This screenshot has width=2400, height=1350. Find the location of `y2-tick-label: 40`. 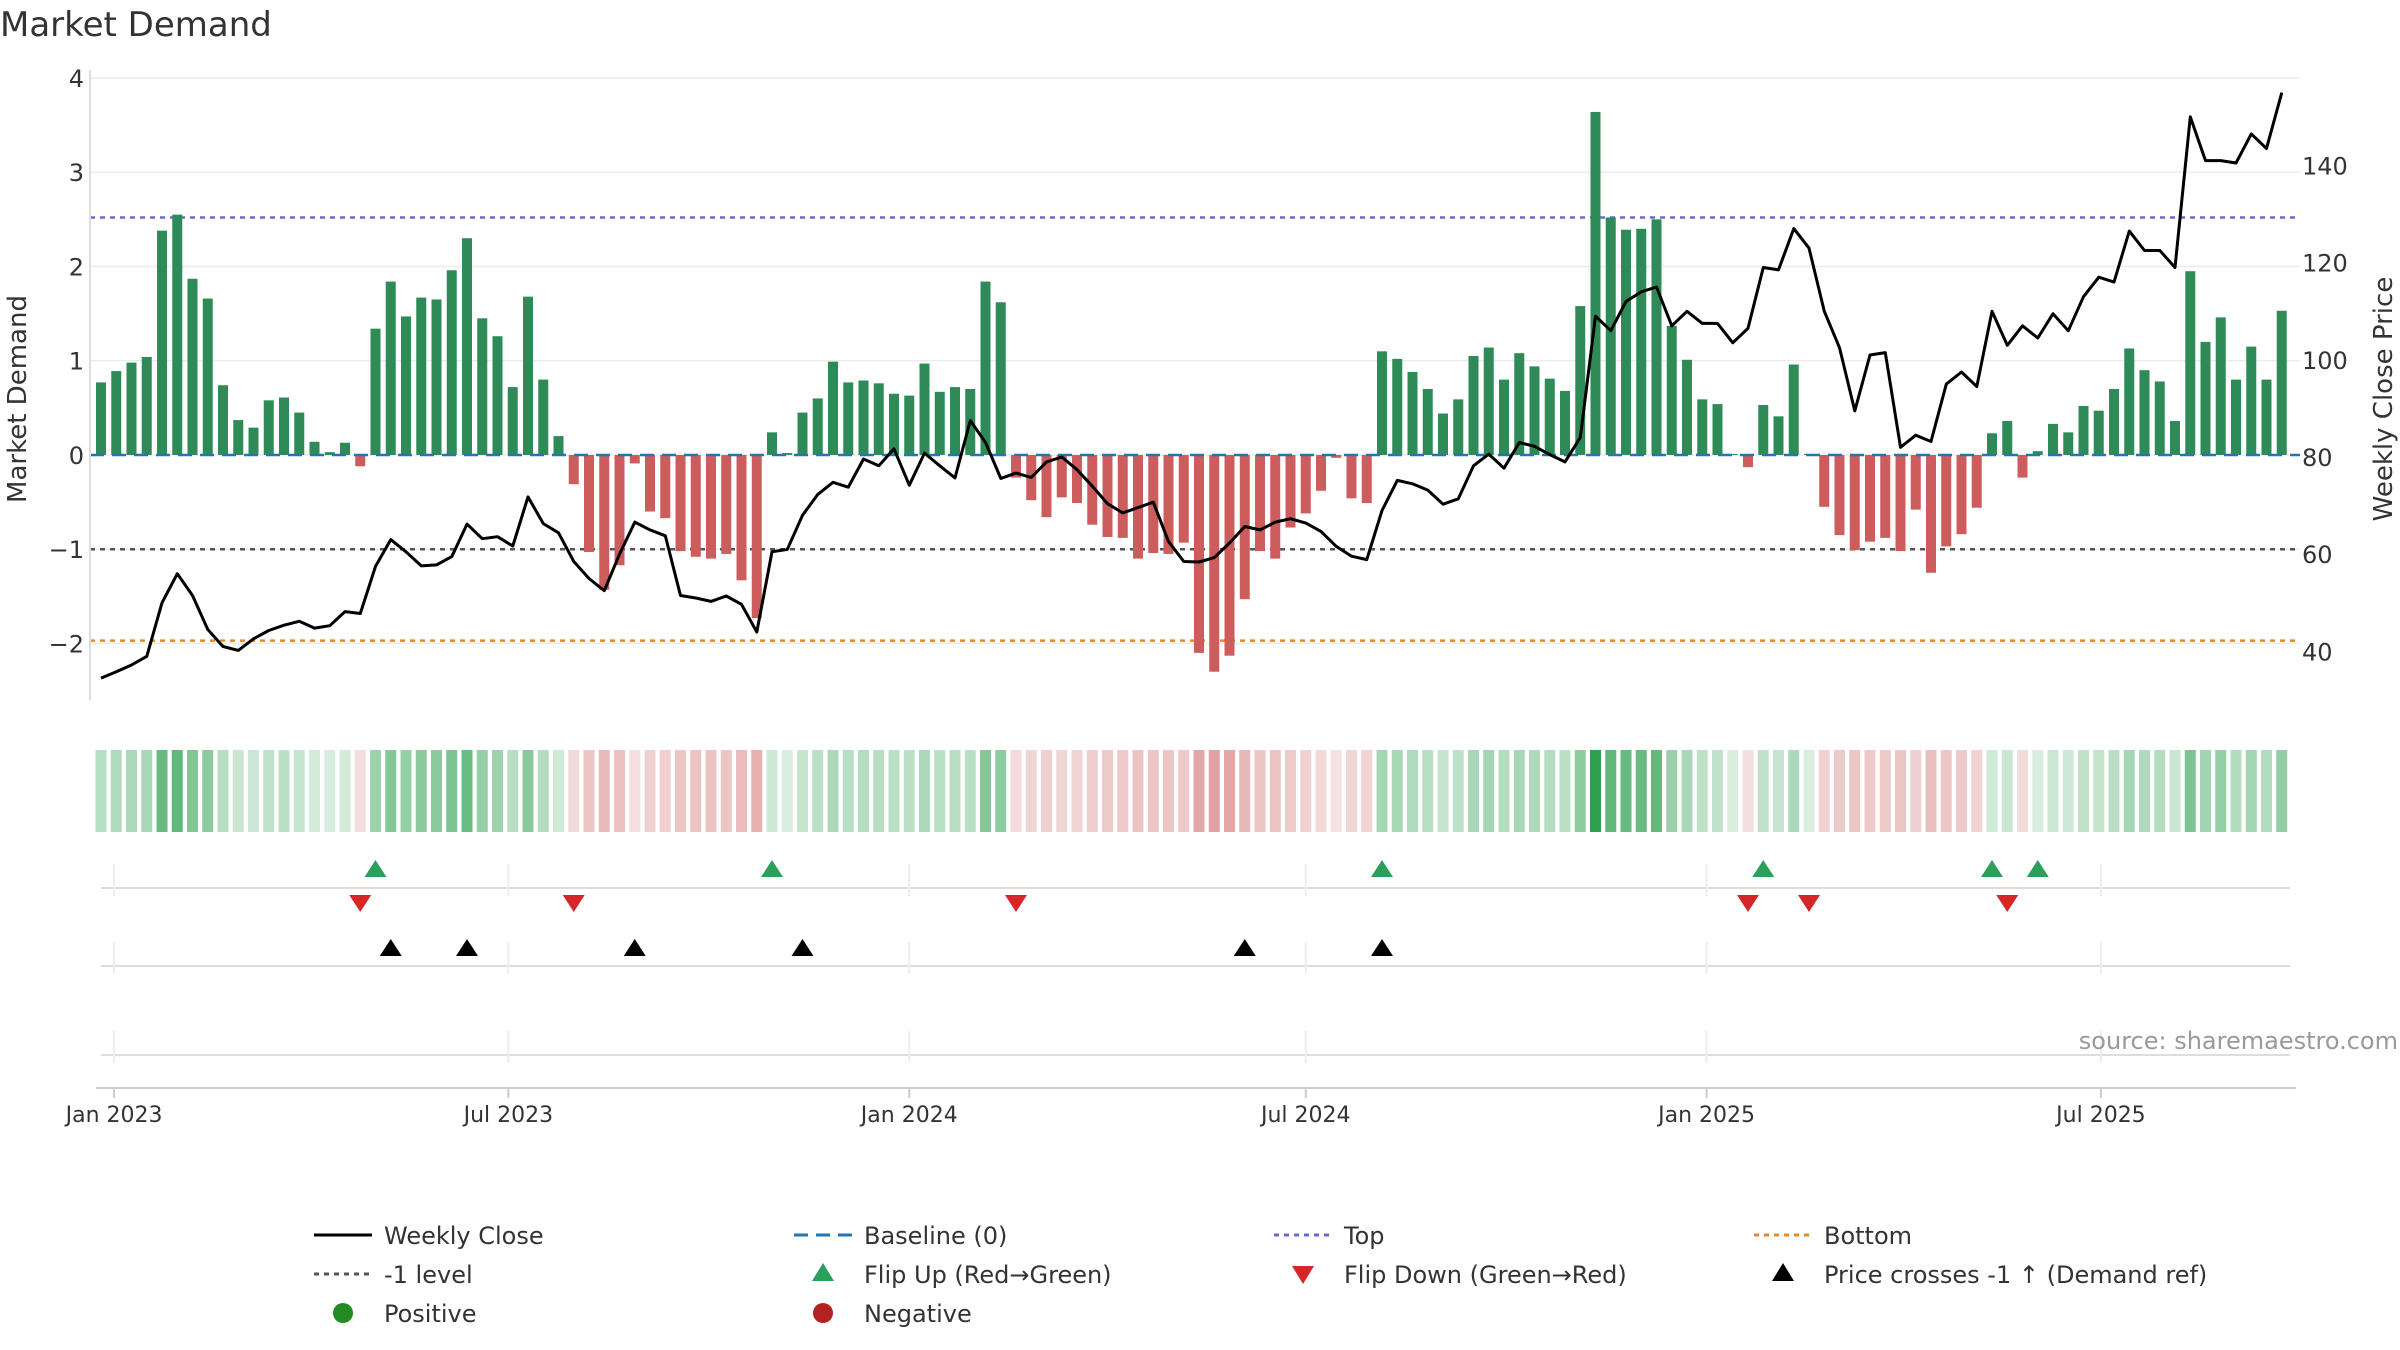

y2-tick-label: 40 is located at coordinates (2317, 652).